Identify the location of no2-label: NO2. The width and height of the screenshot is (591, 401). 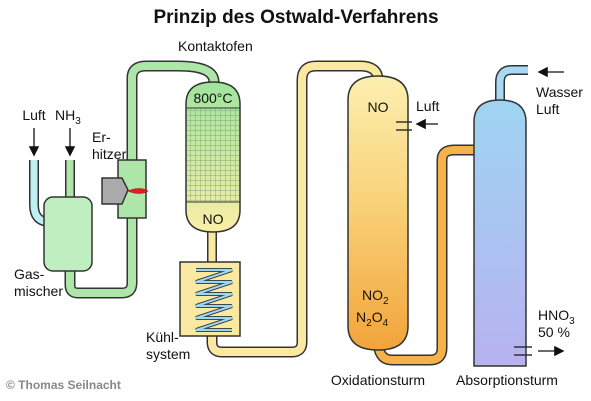
(375, 297).